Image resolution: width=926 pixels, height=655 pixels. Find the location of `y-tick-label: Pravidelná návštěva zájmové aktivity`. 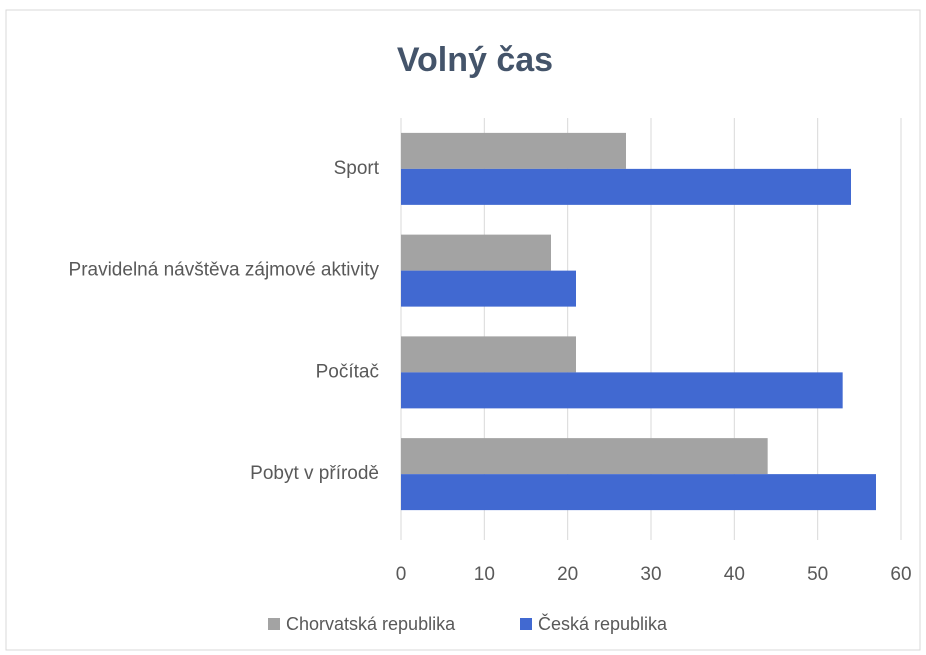

y-tick-label: Pravidelná návštěva zájmové aktivity is located at coordinates (224, 270).